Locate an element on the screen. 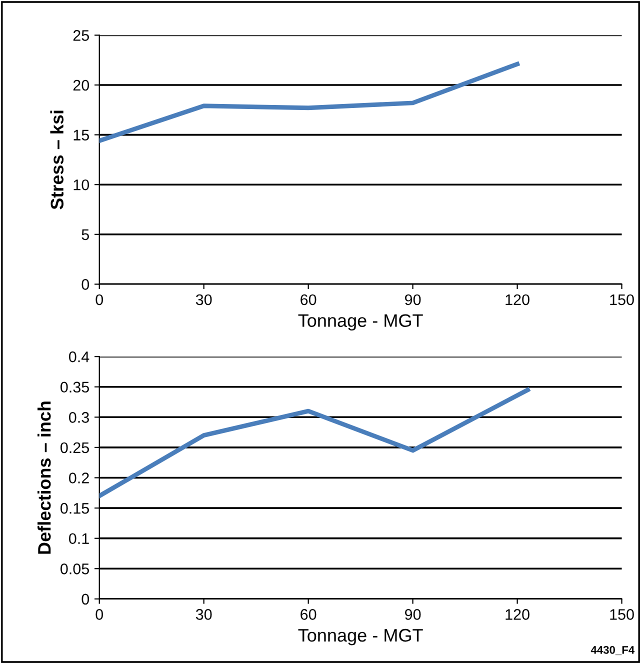 This screenshot has width=641, height=664. y-tick-label: 0.15 is located at coordinates (74, 508).